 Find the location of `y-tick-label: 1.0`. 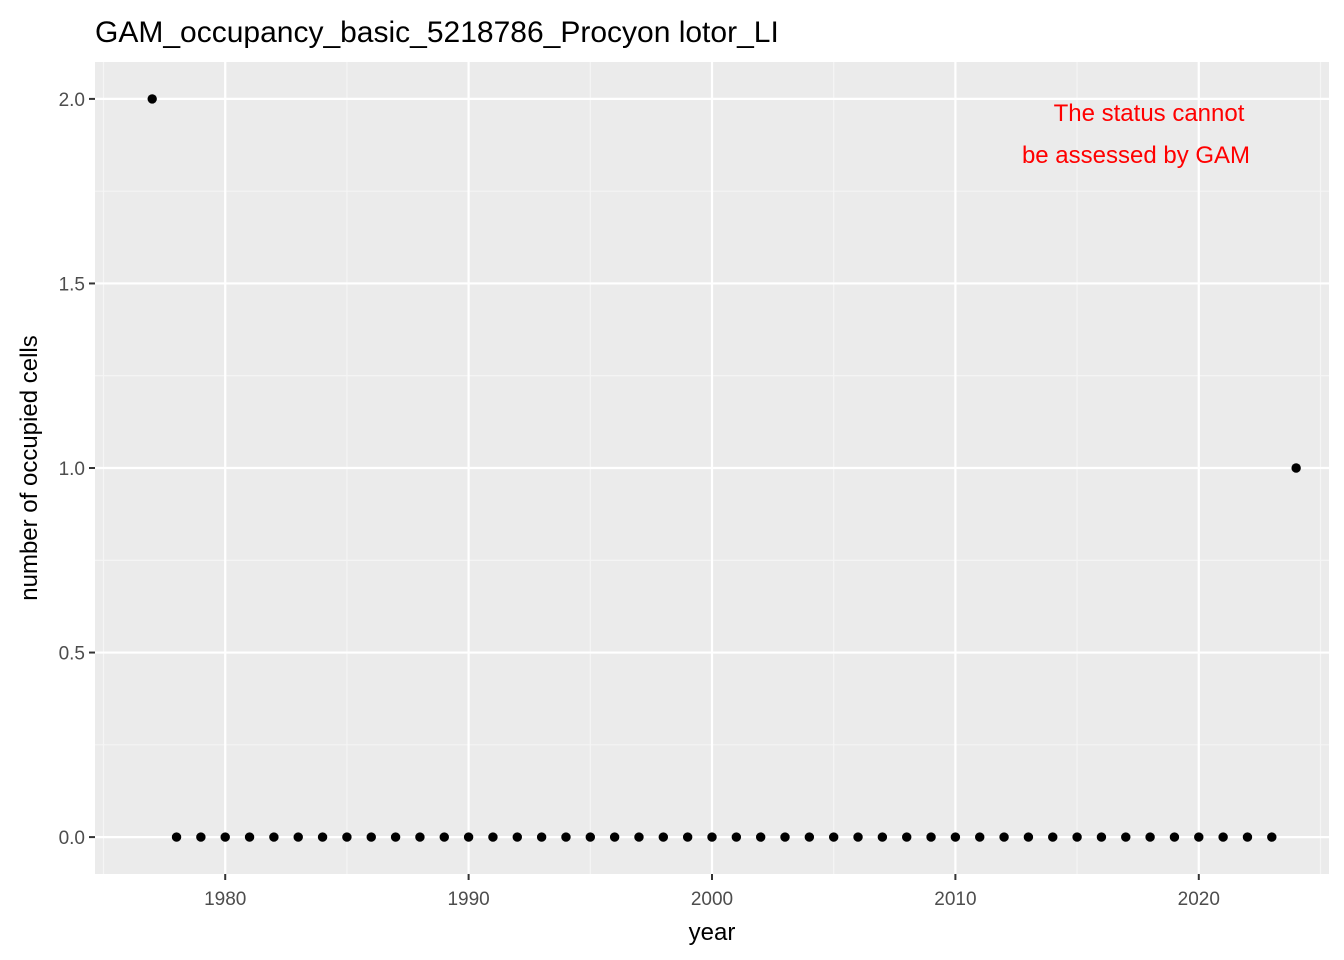

y-tick-label: 1.0 is located at coordinates (72, 469).